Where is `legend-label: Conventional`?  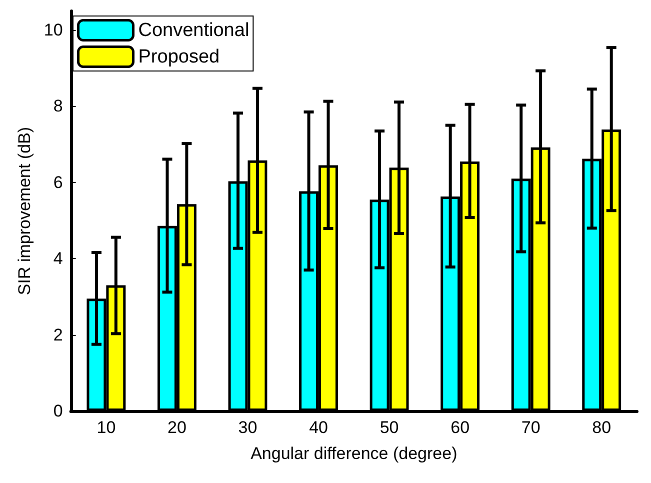 legend-label: Conventional is located at coordinates (194, 30).